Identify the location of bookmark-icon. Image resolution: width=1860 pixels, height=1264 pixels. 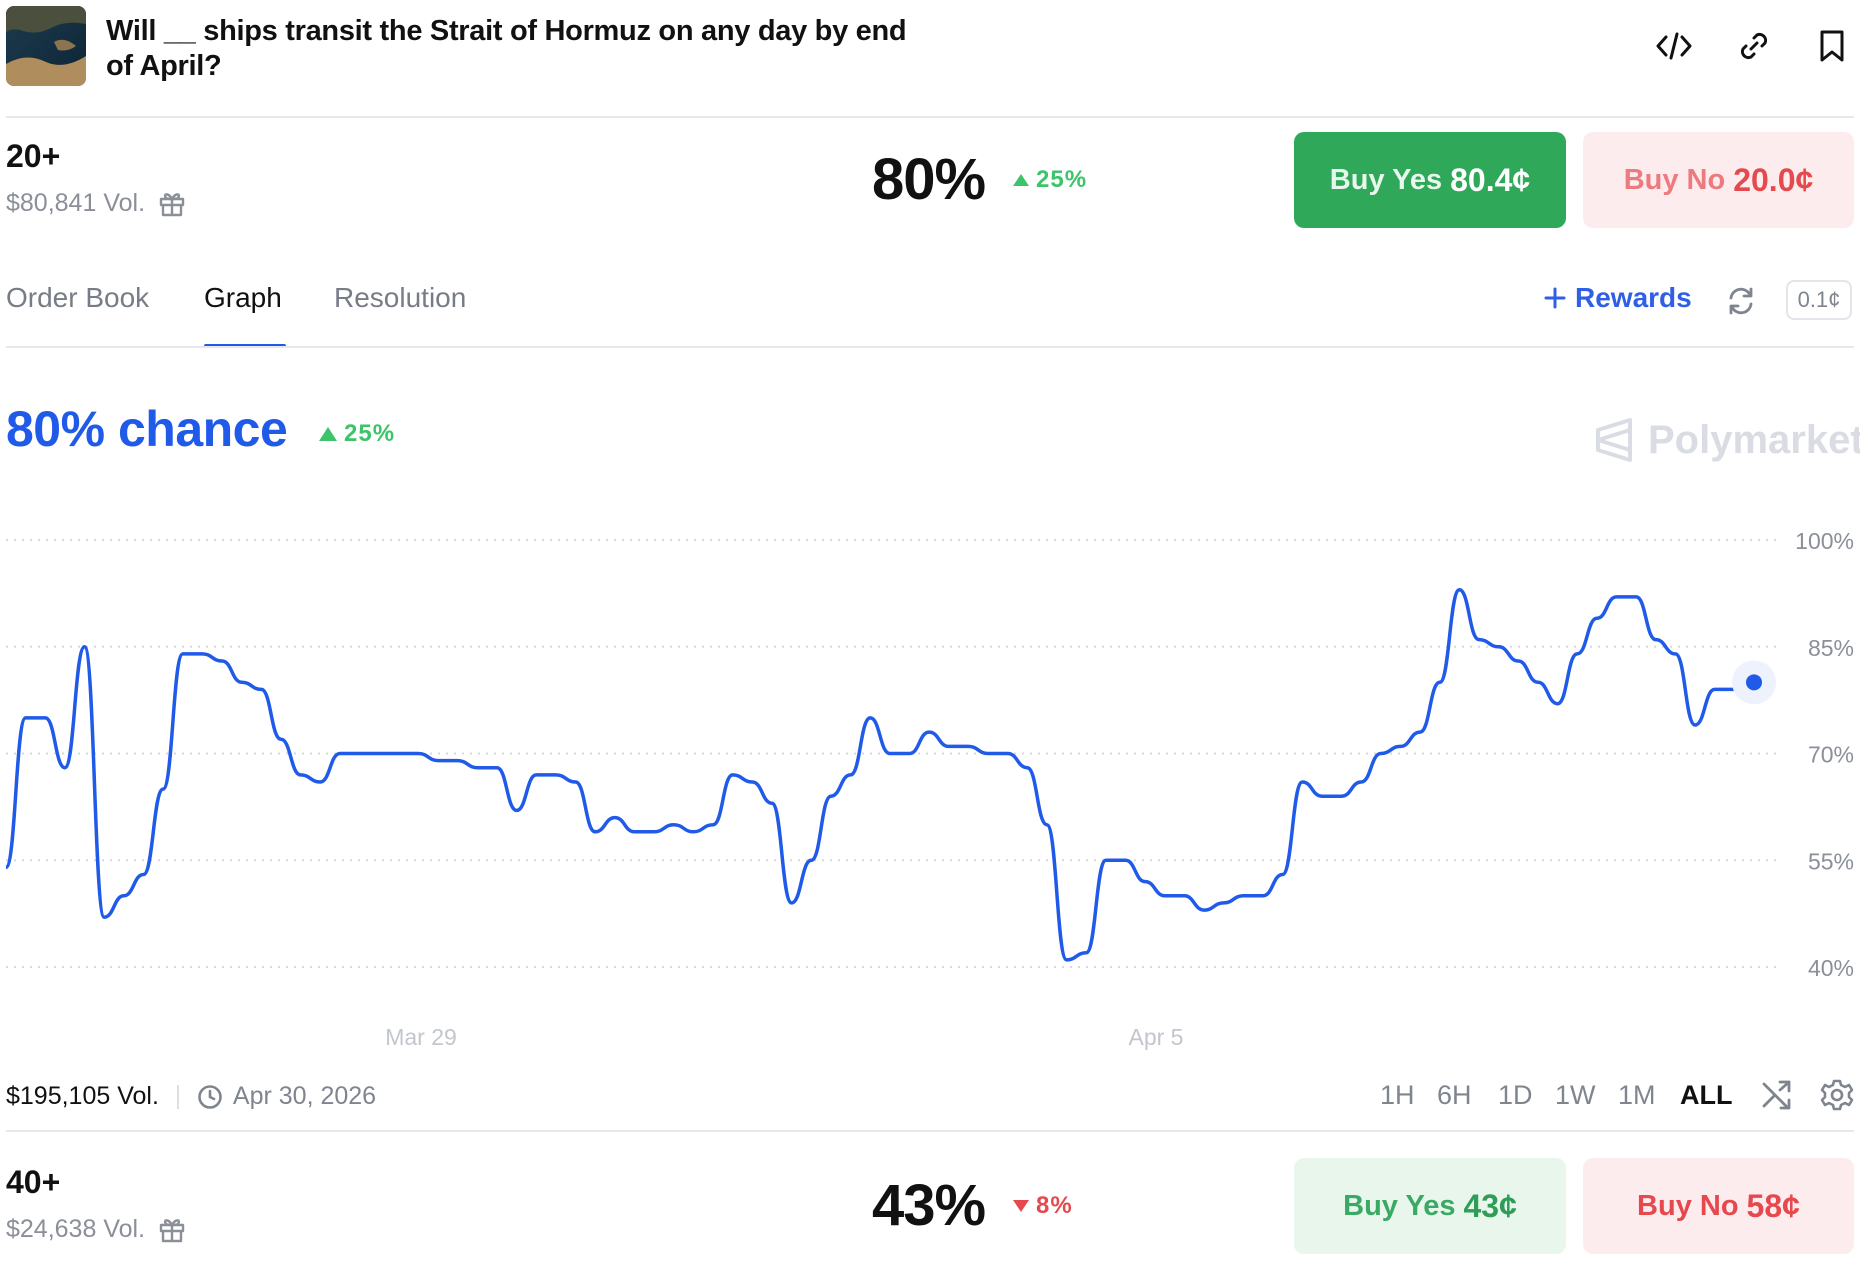
(1832, 46).